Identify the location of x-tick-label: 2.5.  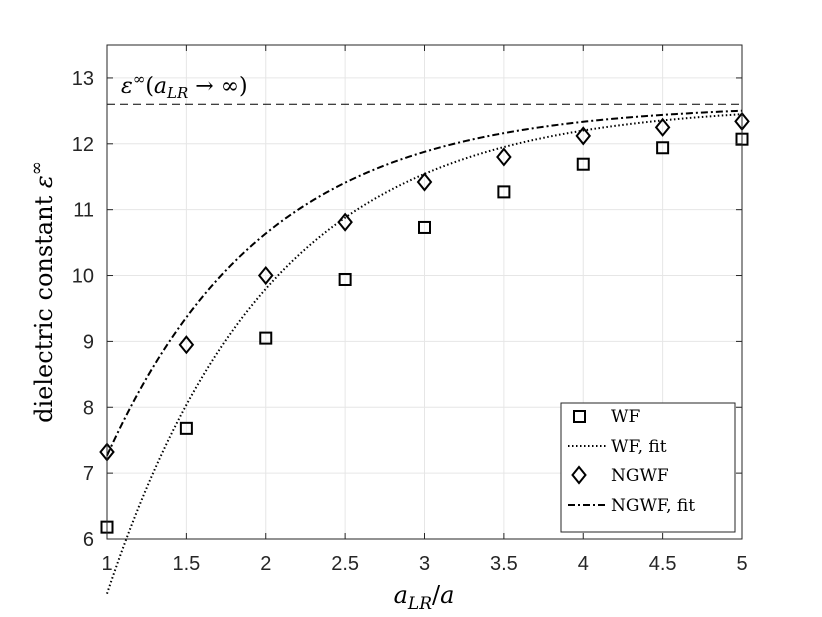
(345, 564).